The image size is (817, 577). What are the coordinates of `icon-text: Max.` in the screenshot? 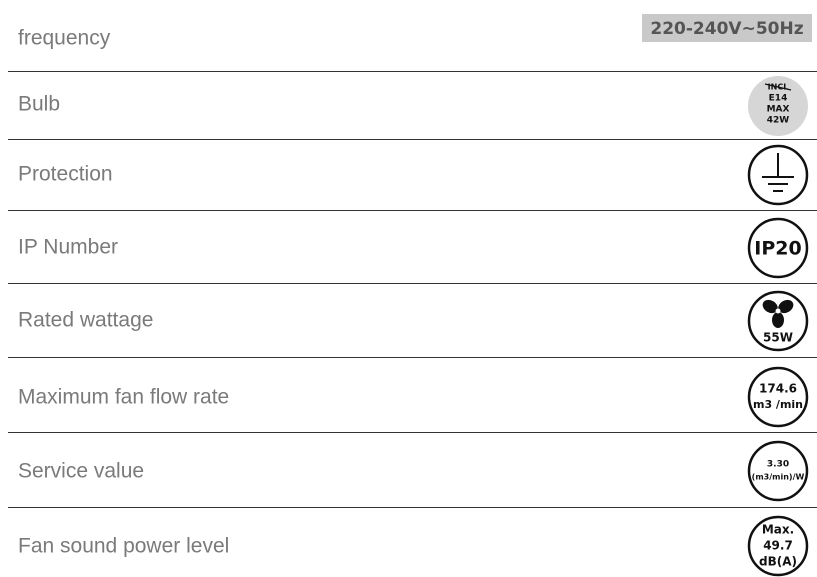 It's located at (778, 530).